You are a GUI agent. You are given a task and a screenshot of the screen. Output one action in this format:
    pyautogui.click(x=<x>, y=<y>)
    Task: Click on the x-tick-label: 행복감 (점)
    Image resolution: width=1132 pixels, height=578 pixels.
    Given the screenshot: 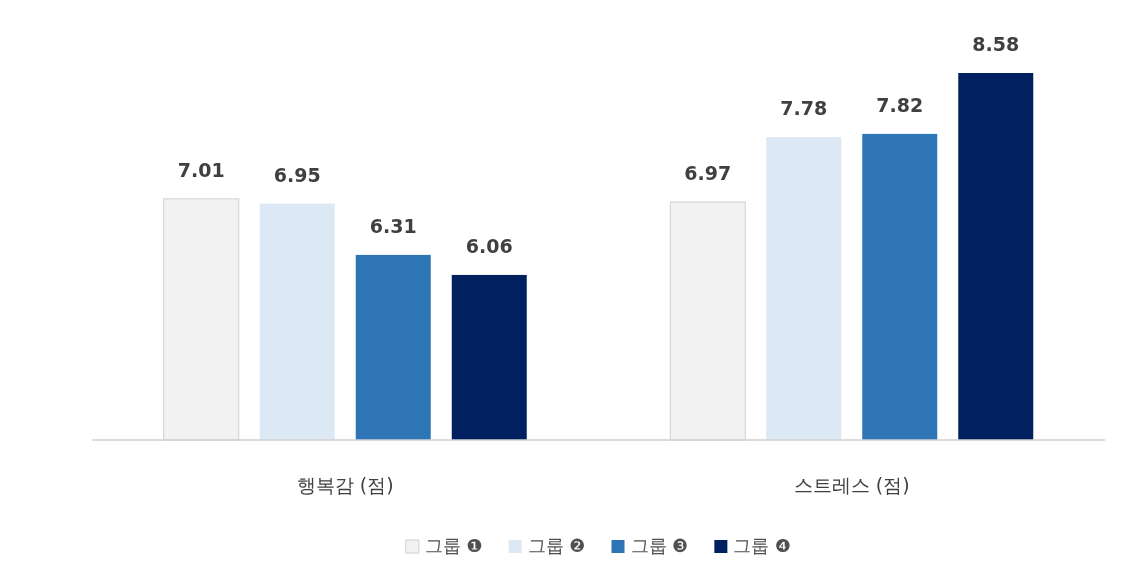 What is the action you would take?
    pyautogui.click(x=345, y=485)
    